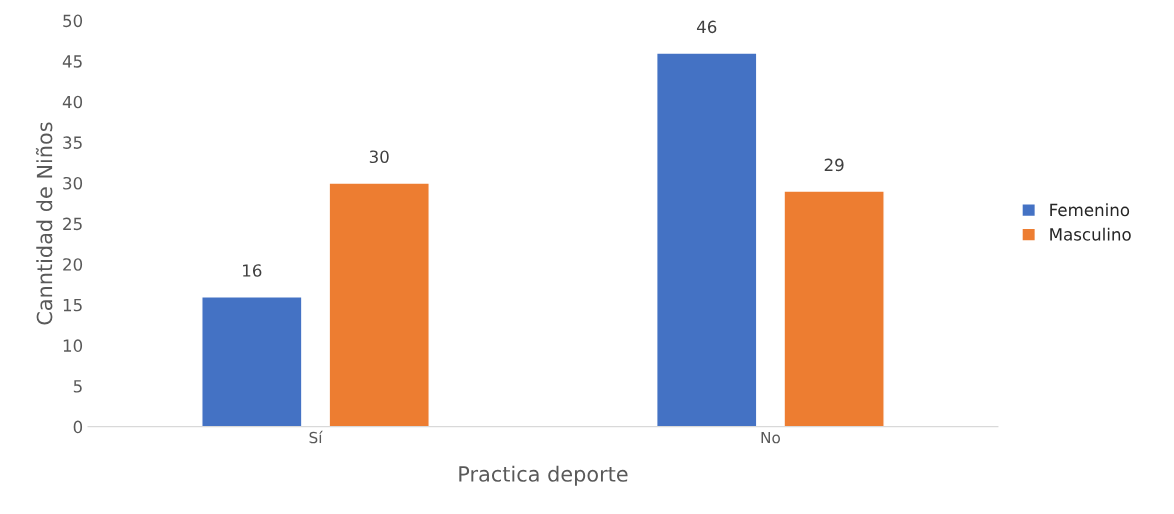  I want to click on legend-label: Masculino, so click(1090, 234).